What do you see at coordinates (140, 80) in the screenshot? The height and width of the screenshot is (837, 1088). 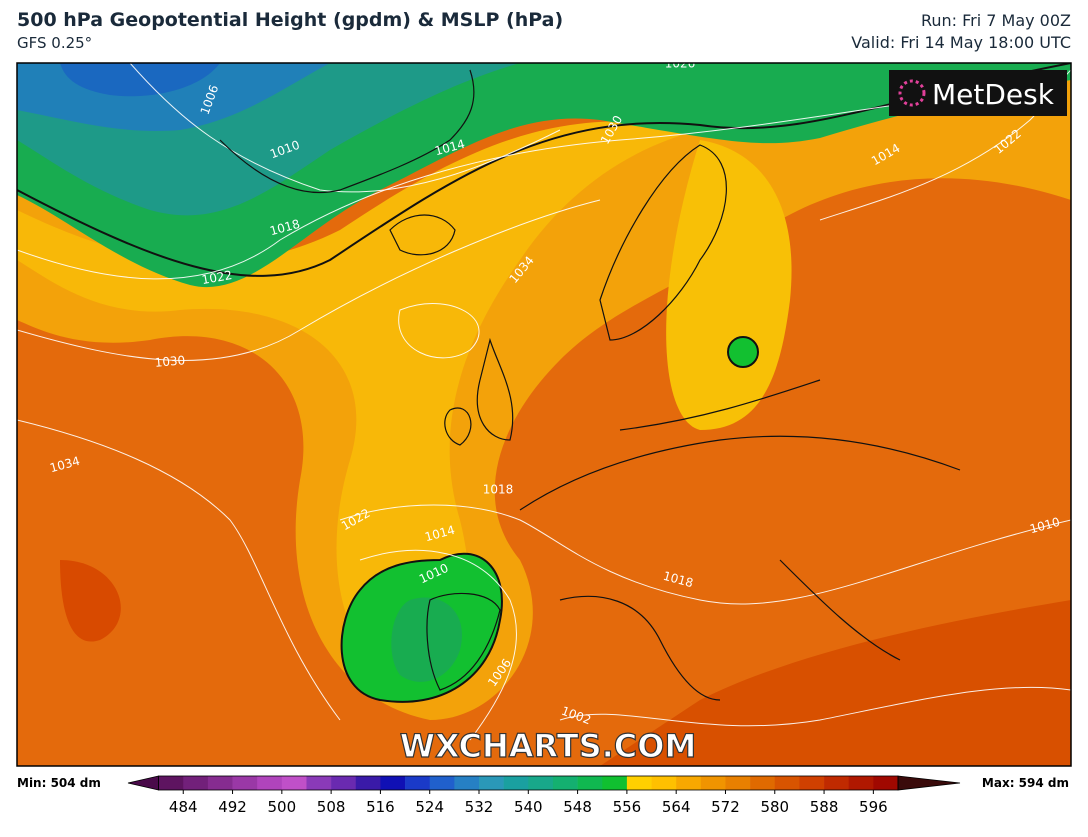 I see `trough-core` at bounding box center [140, 80].